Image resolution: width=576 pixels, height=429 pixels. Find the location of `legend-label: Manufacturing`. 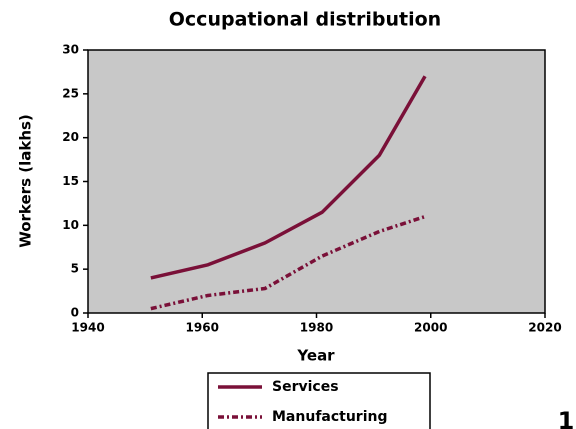

legend-label: Manufacturing is located at coordinates (330, 417).